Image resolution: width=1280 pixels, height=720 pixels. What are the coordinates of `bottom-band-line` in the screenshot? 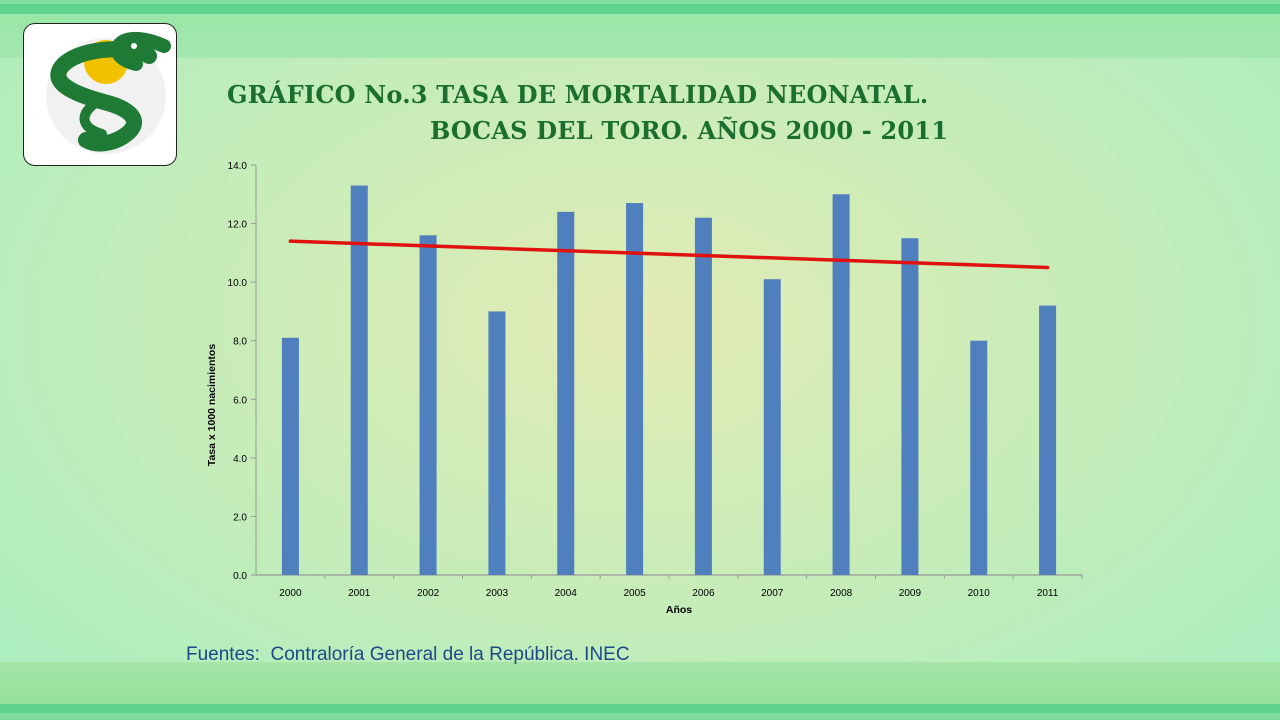 It's located at (640, 708).